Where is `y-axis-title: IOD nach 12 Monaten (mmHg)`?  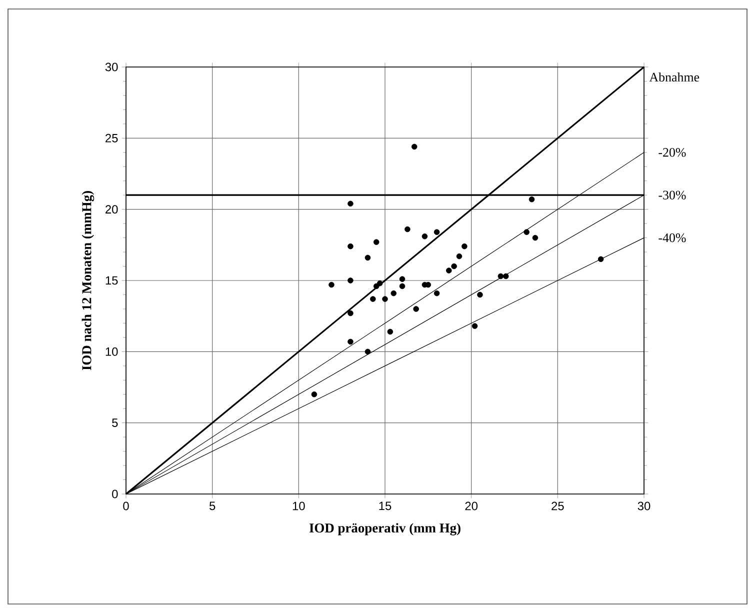 y-axis-title: IOD nach 12 Monaten (mmHg) is located at coordinates (88, 280).